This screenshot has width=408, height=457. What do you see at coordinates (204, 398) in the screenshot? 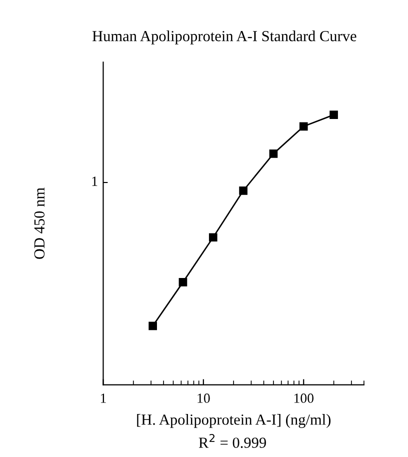
I see `x-tick-label: 10` at bounding box center [204, 398].